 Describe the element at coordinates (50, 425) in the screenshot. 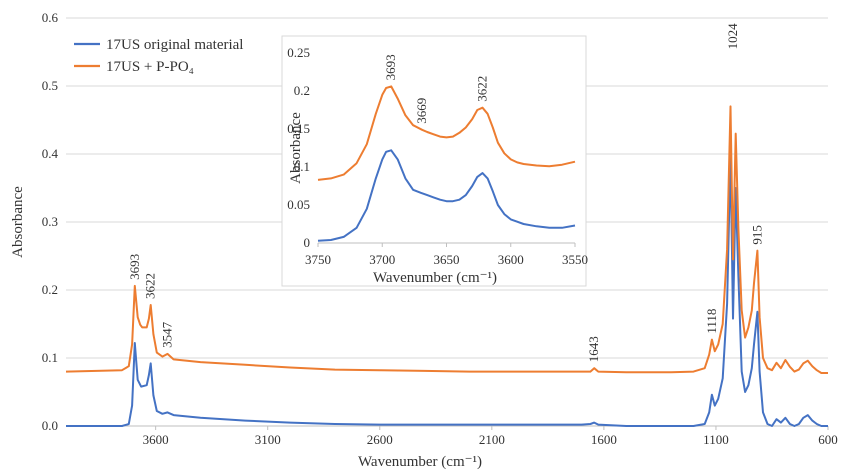

I see `main-y-tick-label: 0.0` at that location.